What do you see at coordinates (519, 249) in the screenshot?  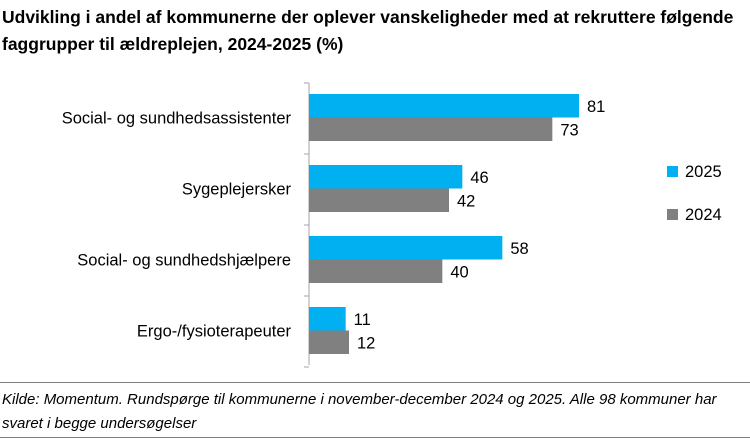 I see `data-label: 58` at bounding box center [519, 249].